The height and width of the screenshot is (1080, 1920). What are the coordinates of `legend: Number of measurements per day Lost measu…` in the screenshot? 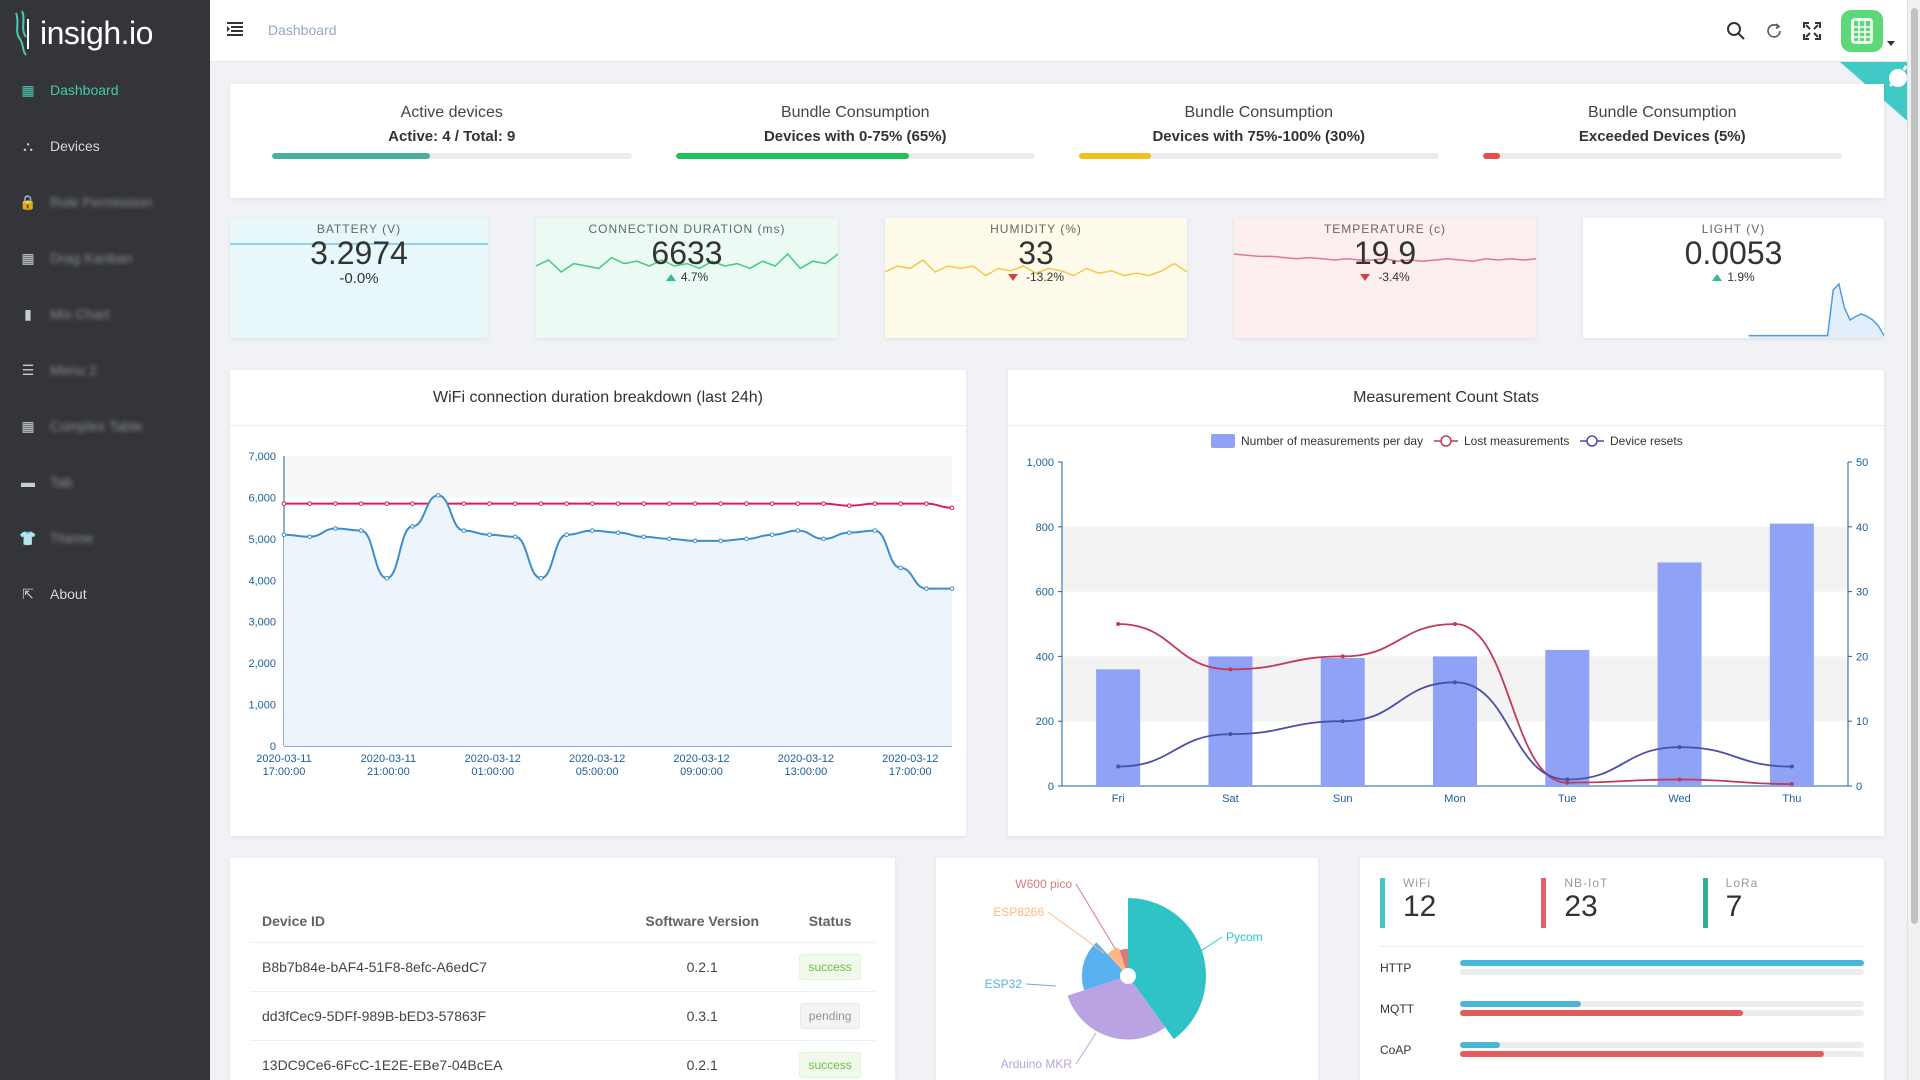 It's located at (1447, 441).